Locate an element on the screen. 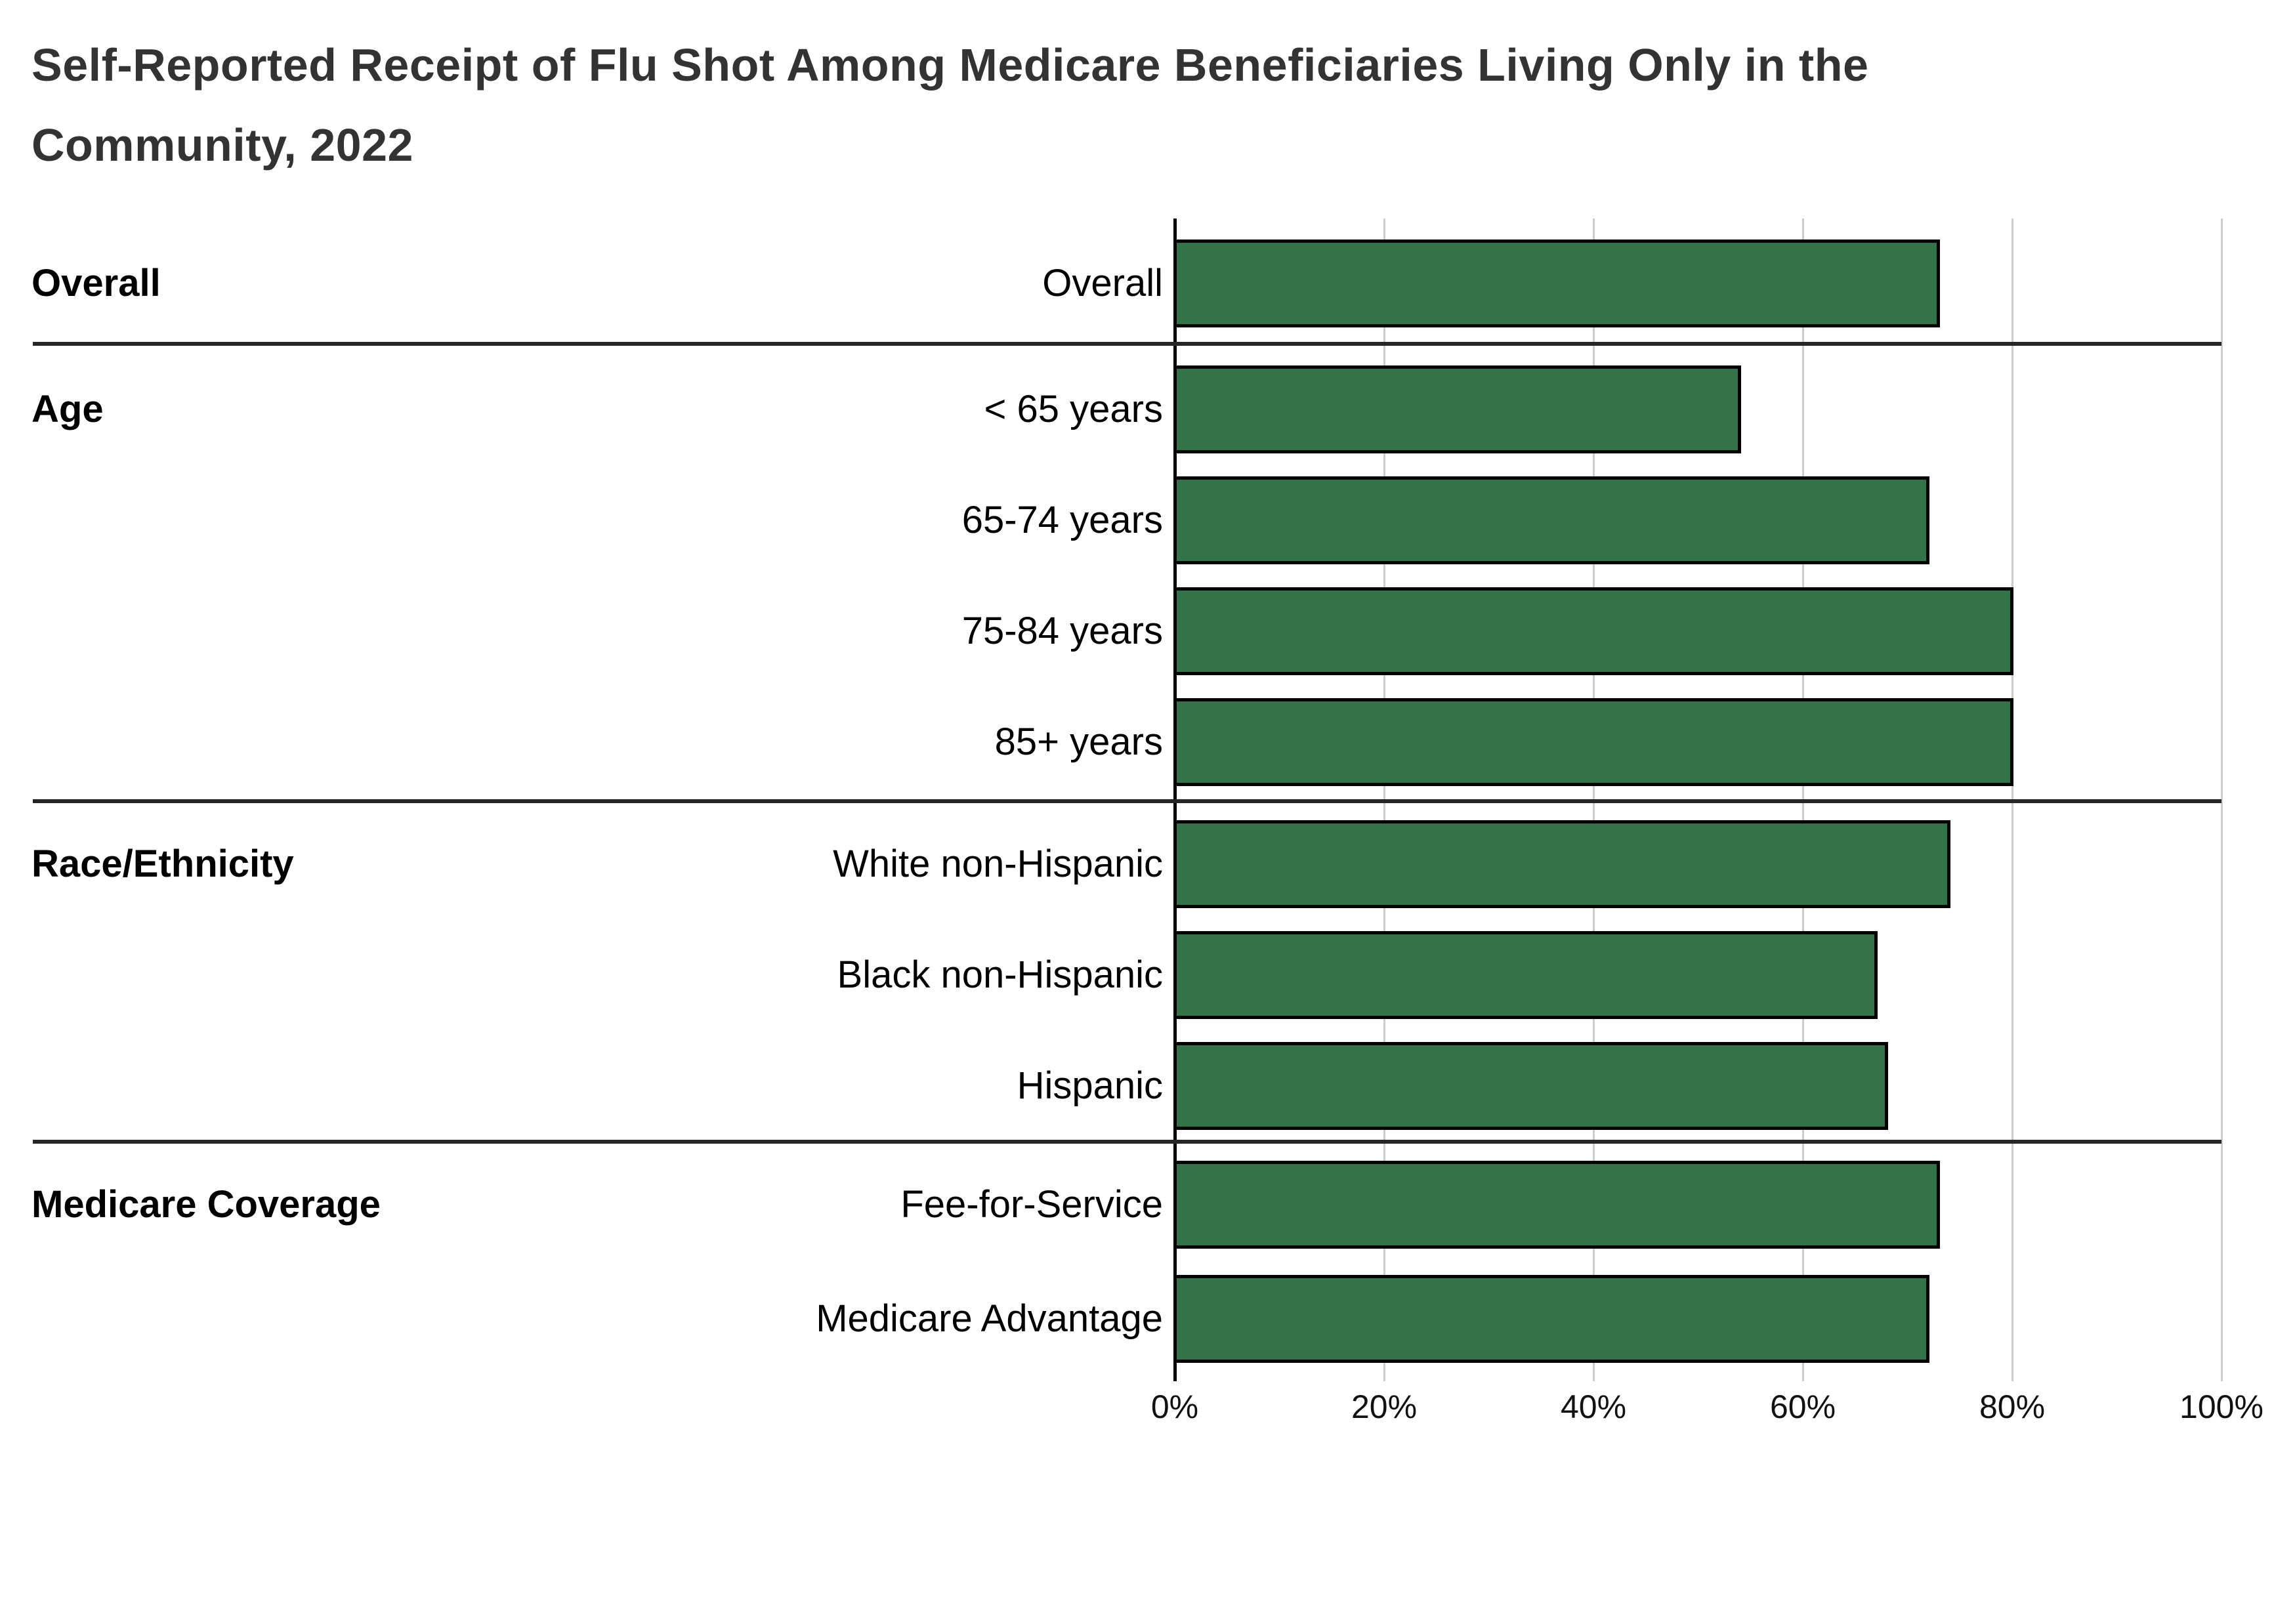 This screenshot has width=2274, height=1624. x-tick-label-60: 60% is located at coordinates (1802, 1406).